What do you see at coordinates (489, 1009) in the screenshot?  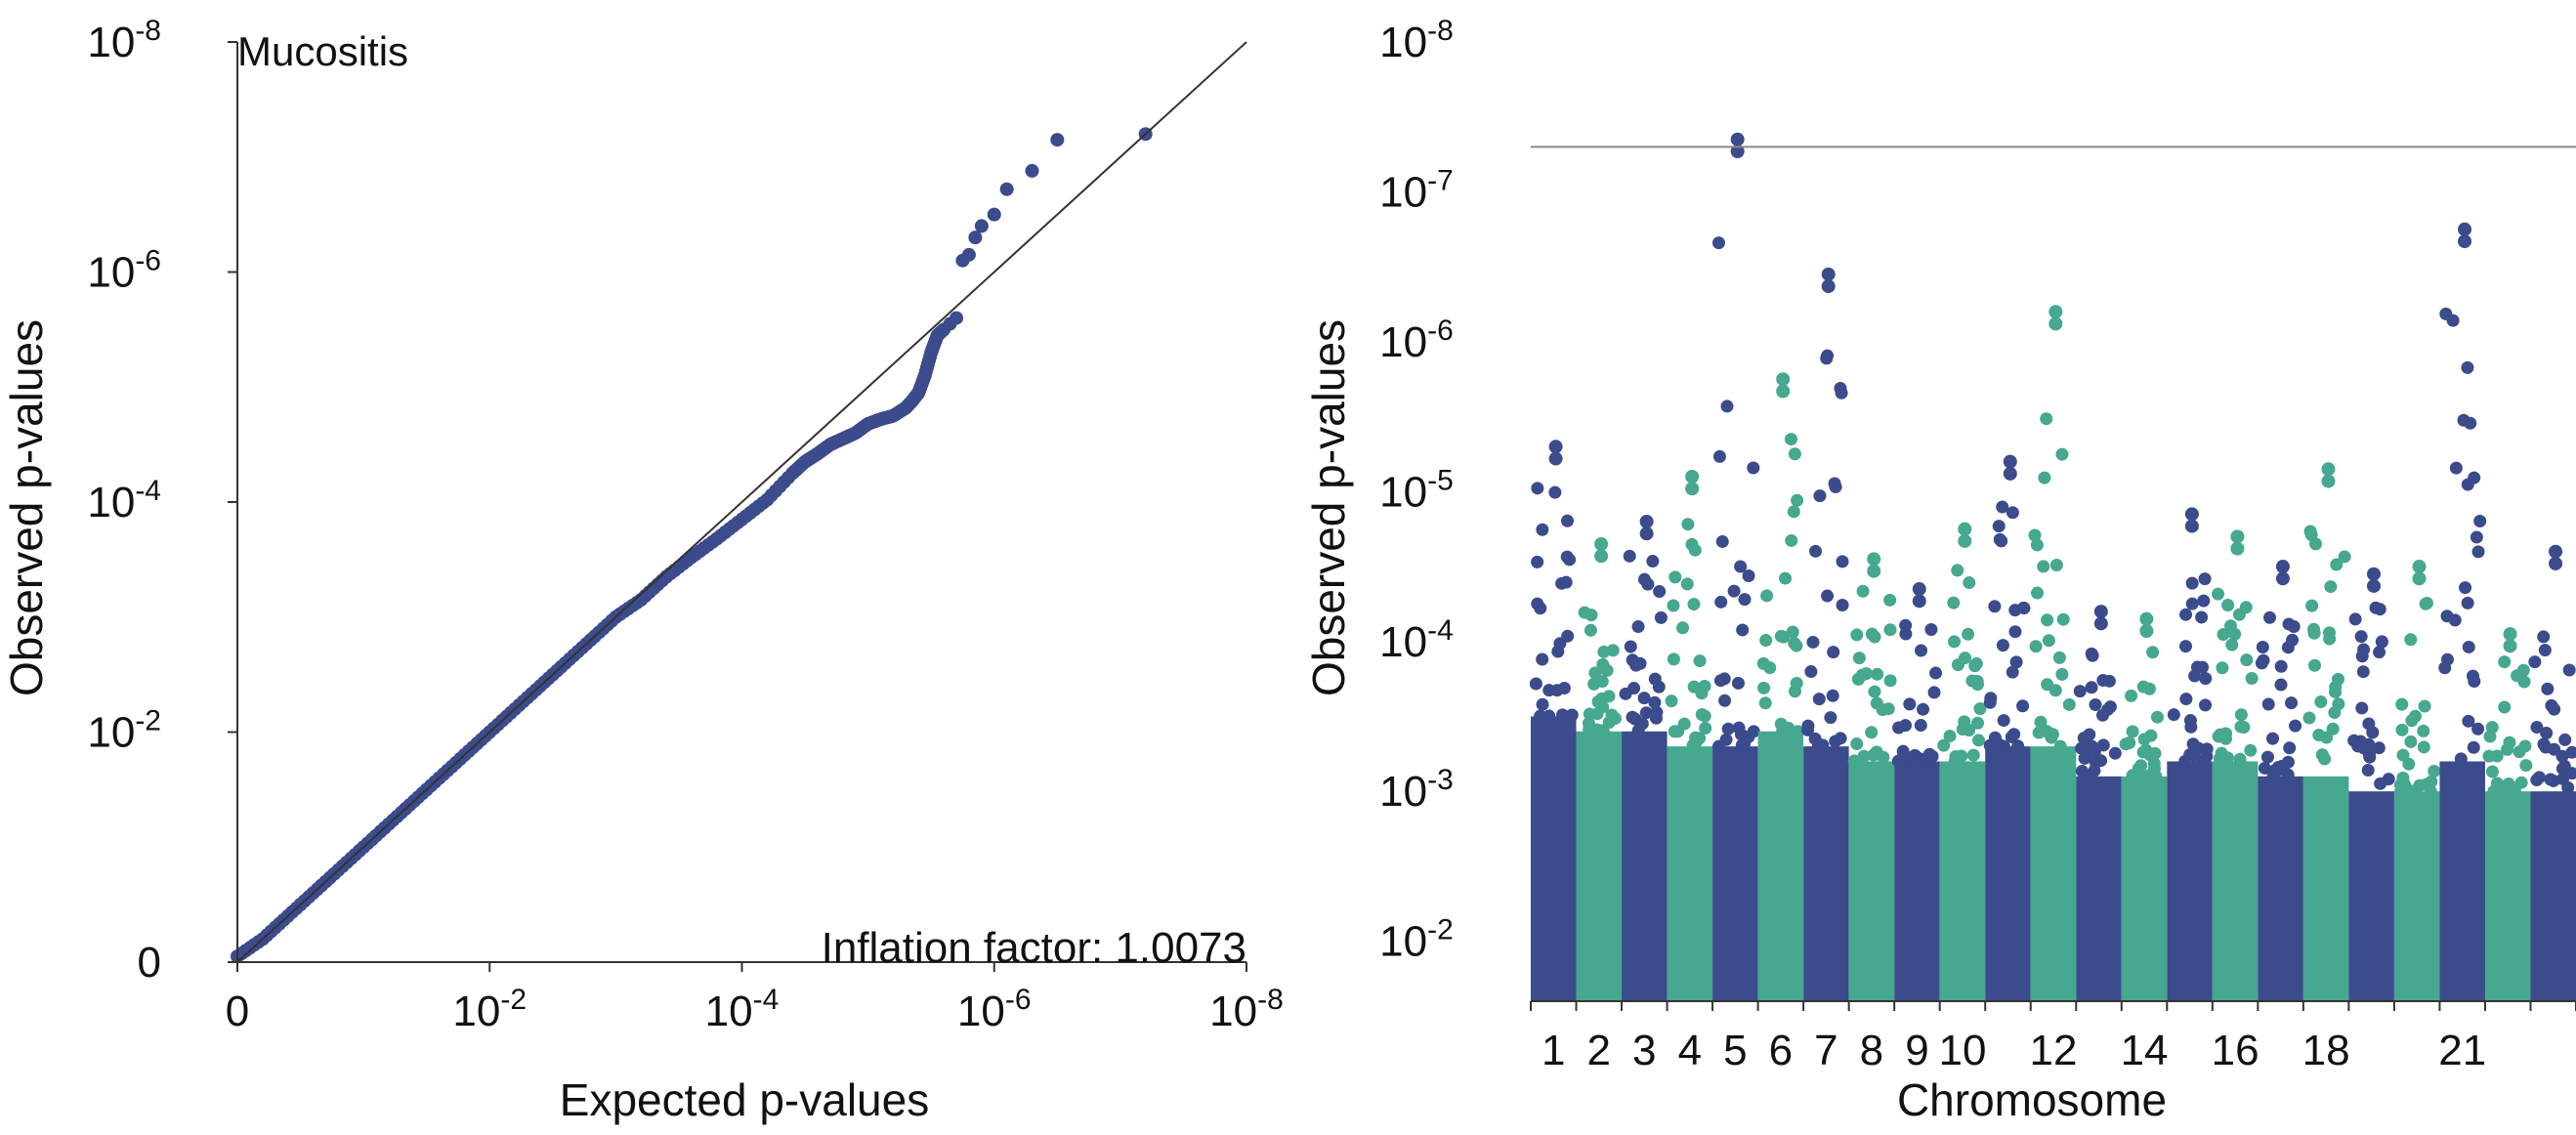 I see `qq-x-tick-label: 10⁻²` at bounding box center [489, 1009].